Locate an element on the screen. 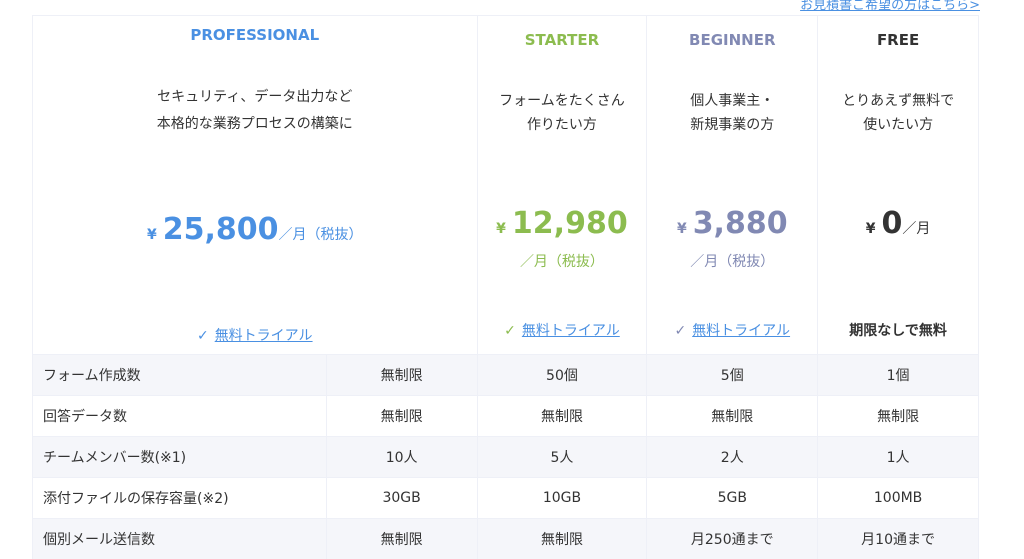  plan-name: STARTER is located at coordinates (562, 40).